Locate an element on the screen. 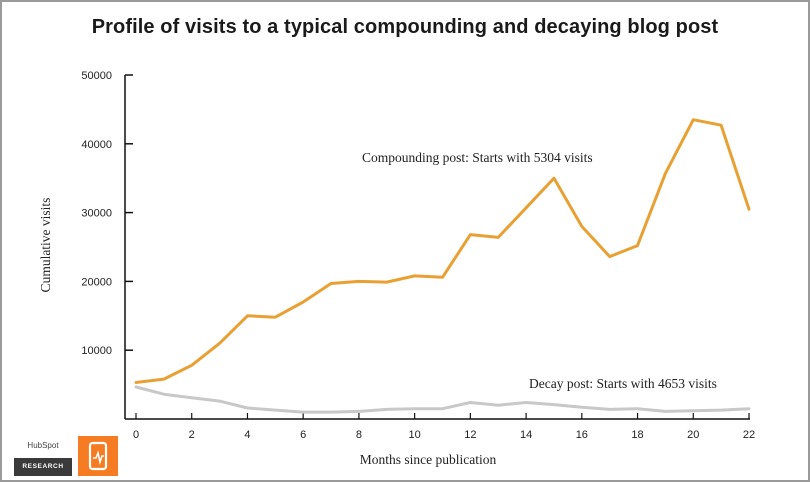  x-tick-label: 14 is located at coordinates (526, 435).